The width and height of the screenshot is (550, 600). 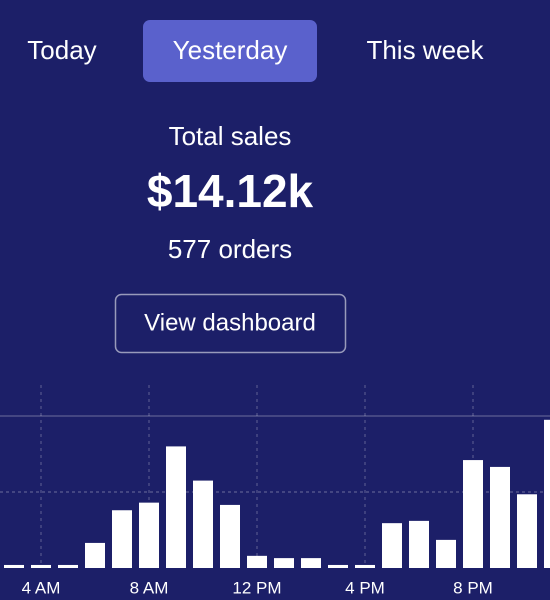 I want to click on button-border, so click(x=230, y=323).